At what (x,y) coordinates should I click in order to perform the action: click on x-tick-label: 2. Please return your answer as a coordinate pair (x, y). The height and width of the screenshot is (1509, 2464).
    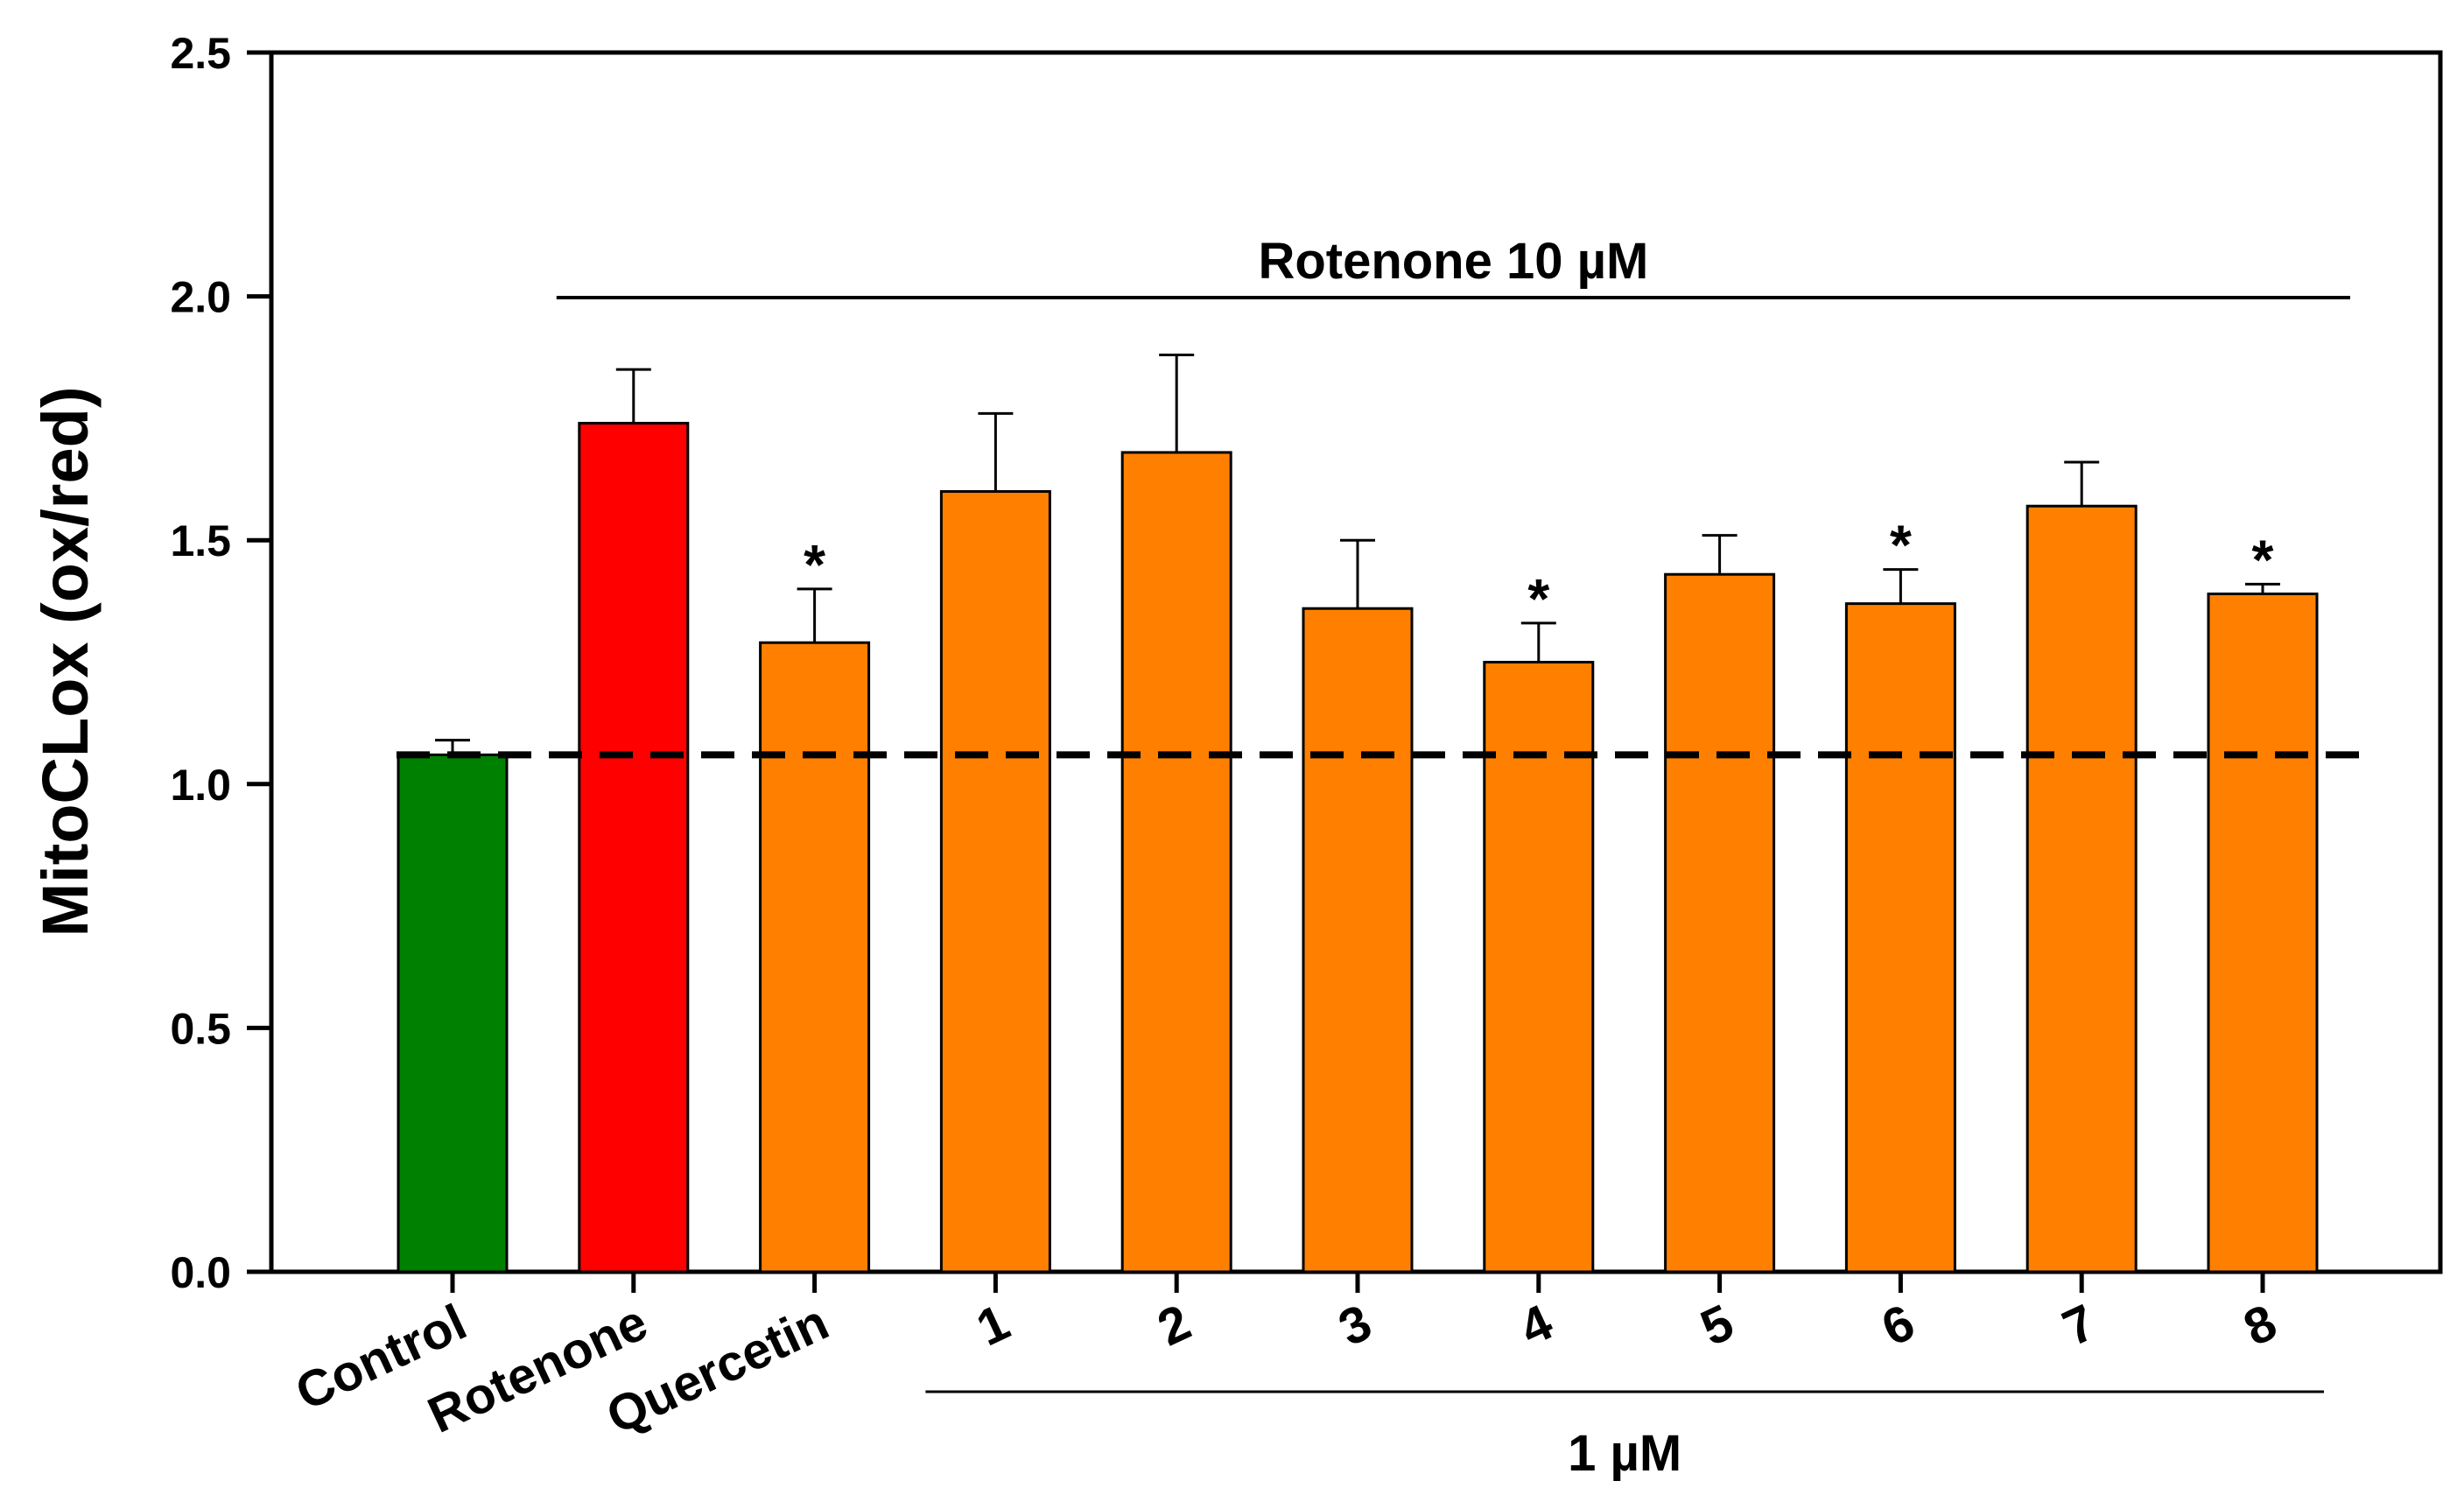
    Looking at the image, I should click on (1174, 1326).